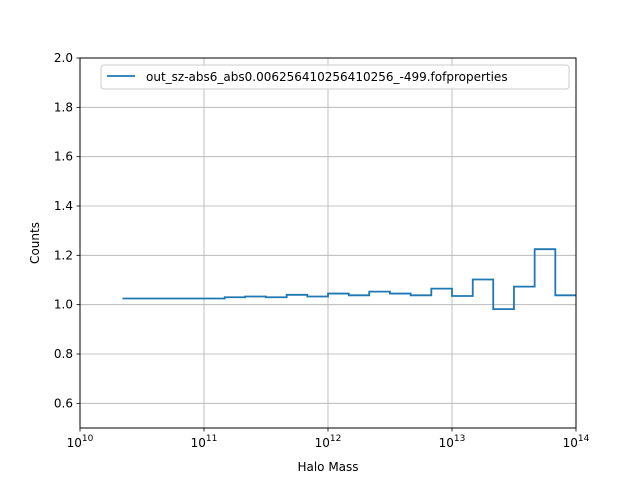 The height and width of the screenshot is (480, 640). Describe the element at coordinates (452, 442) in the screenshot. I see `x-tick-label: 1013` at that location.